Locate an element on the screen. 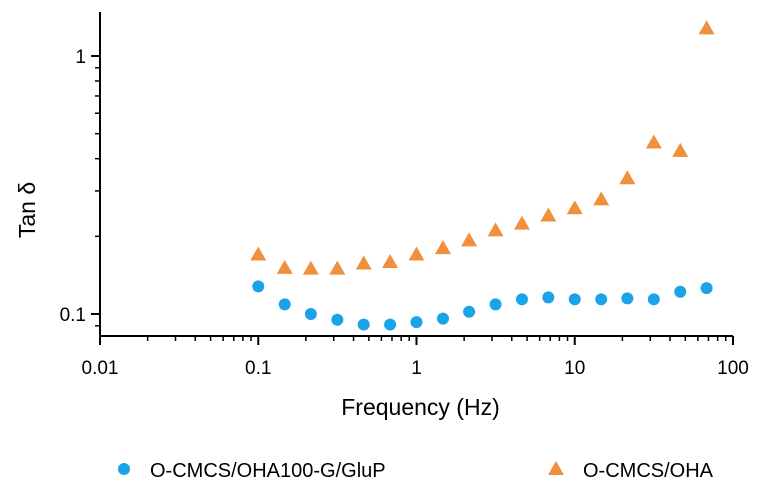  x-tick-label: 0.01 is located at coordinates (100, 368).